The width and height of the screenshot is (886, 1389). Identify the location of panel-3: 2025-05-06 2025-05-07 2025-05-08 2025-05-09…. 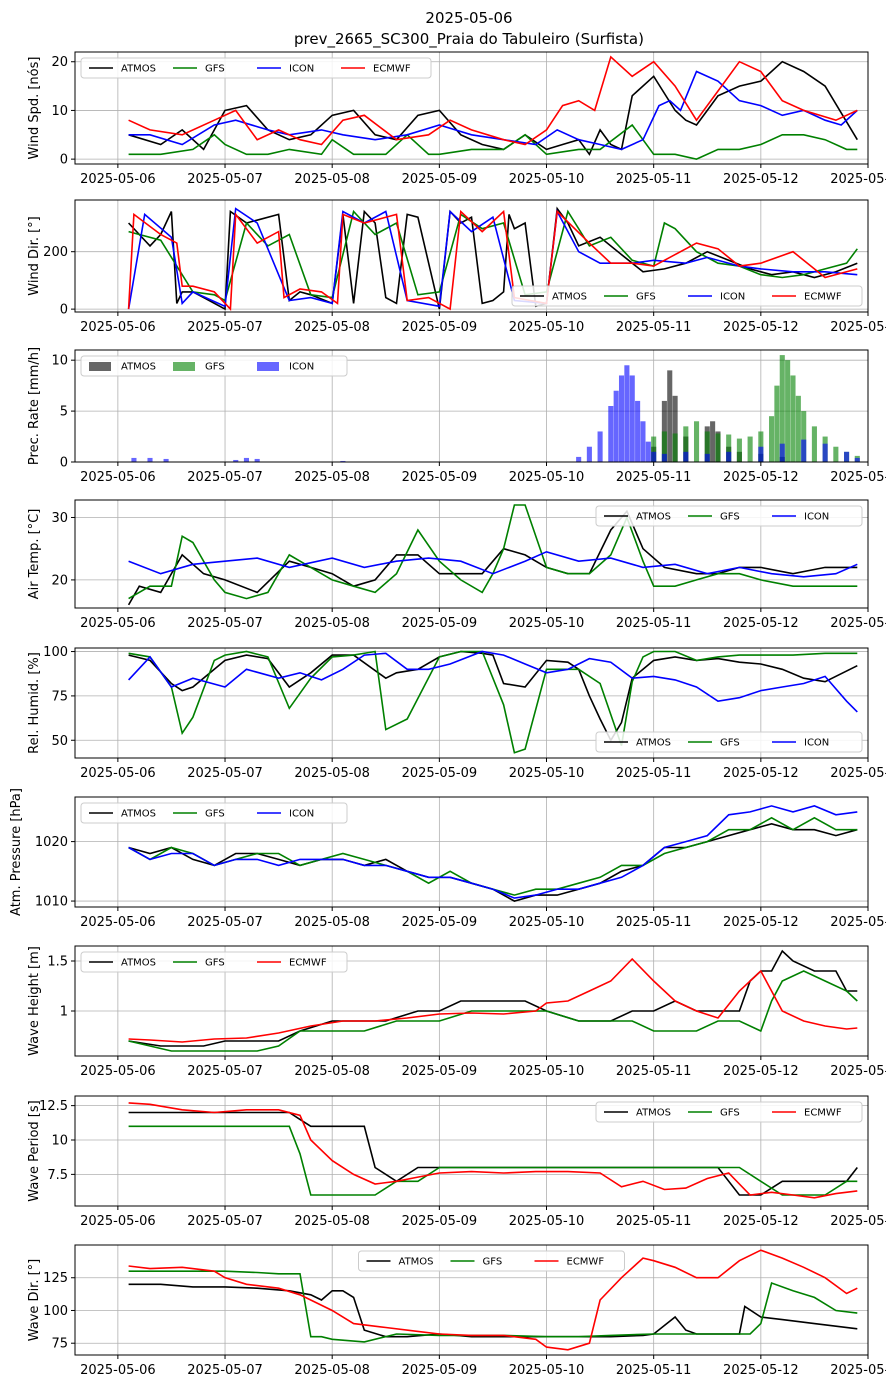
(456, 565).